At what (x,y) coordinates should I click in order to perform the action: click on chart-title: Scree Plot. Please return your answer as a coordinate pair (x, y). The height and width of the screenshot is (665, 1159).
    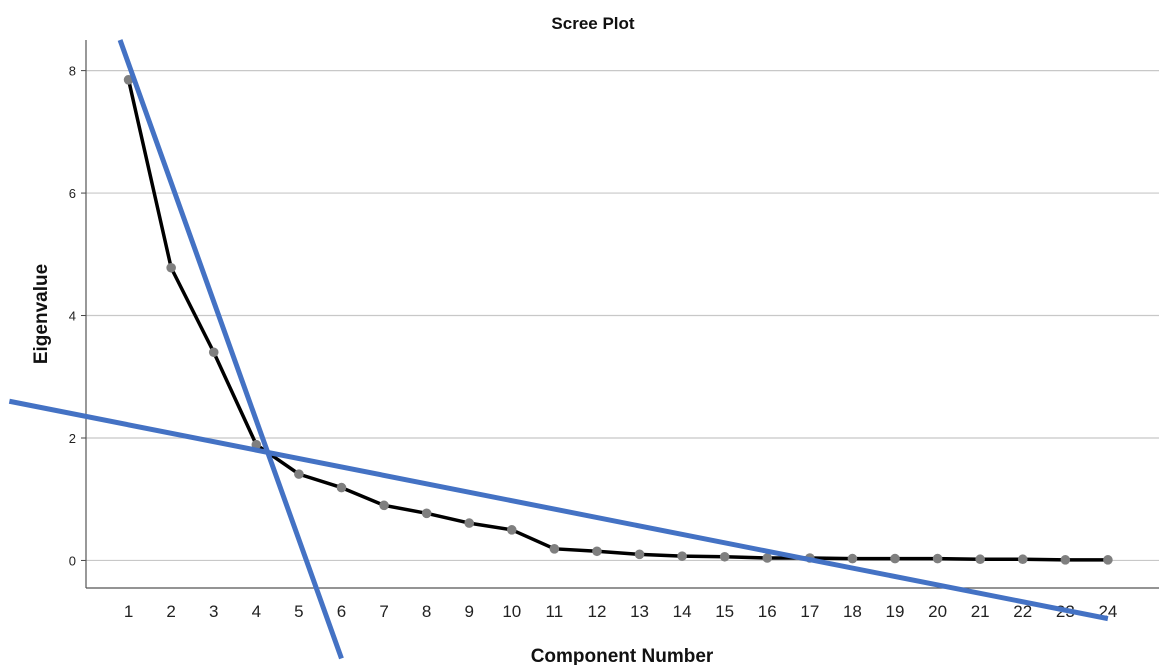
    Looking at the image, I should click on (592, 23).